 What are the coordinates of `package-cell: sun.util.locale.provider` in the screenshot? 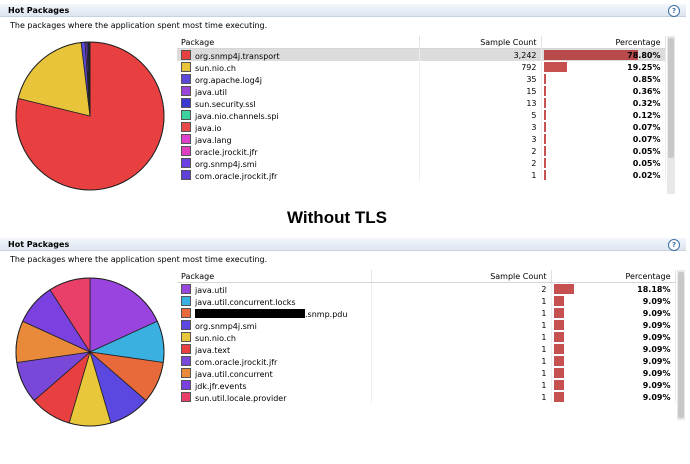 It's located at (274, 397).